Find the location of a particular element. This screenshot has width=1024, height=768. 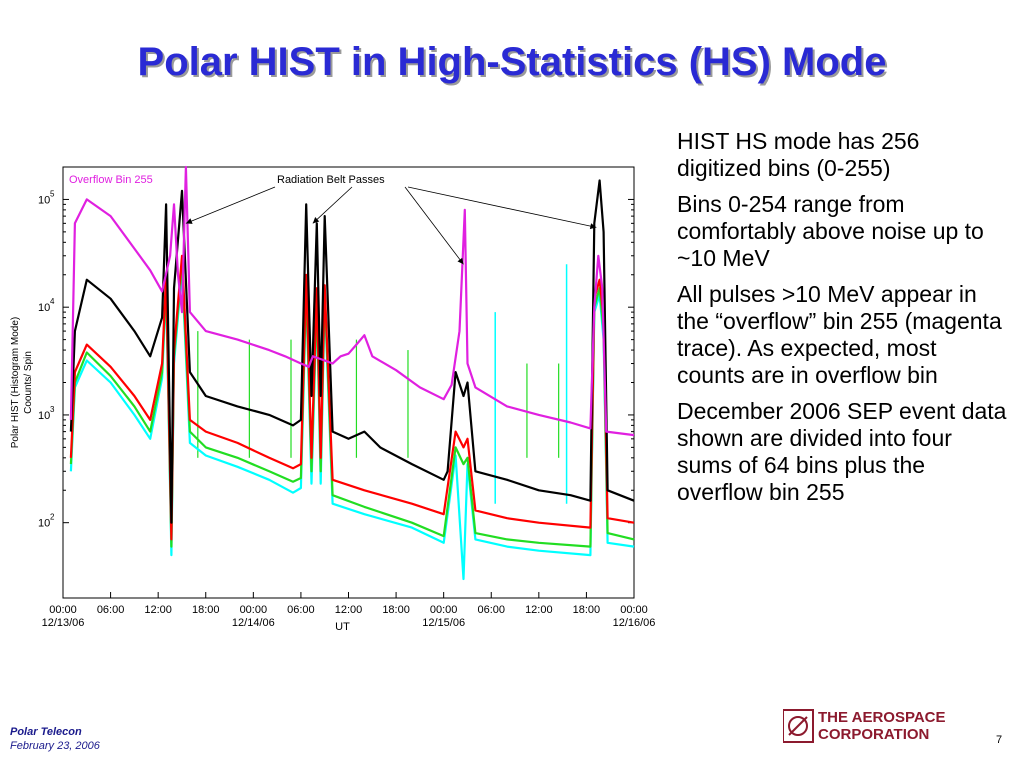

overflow-bin-label: Overflow Bin 255 is located at coordinates (111, 180).